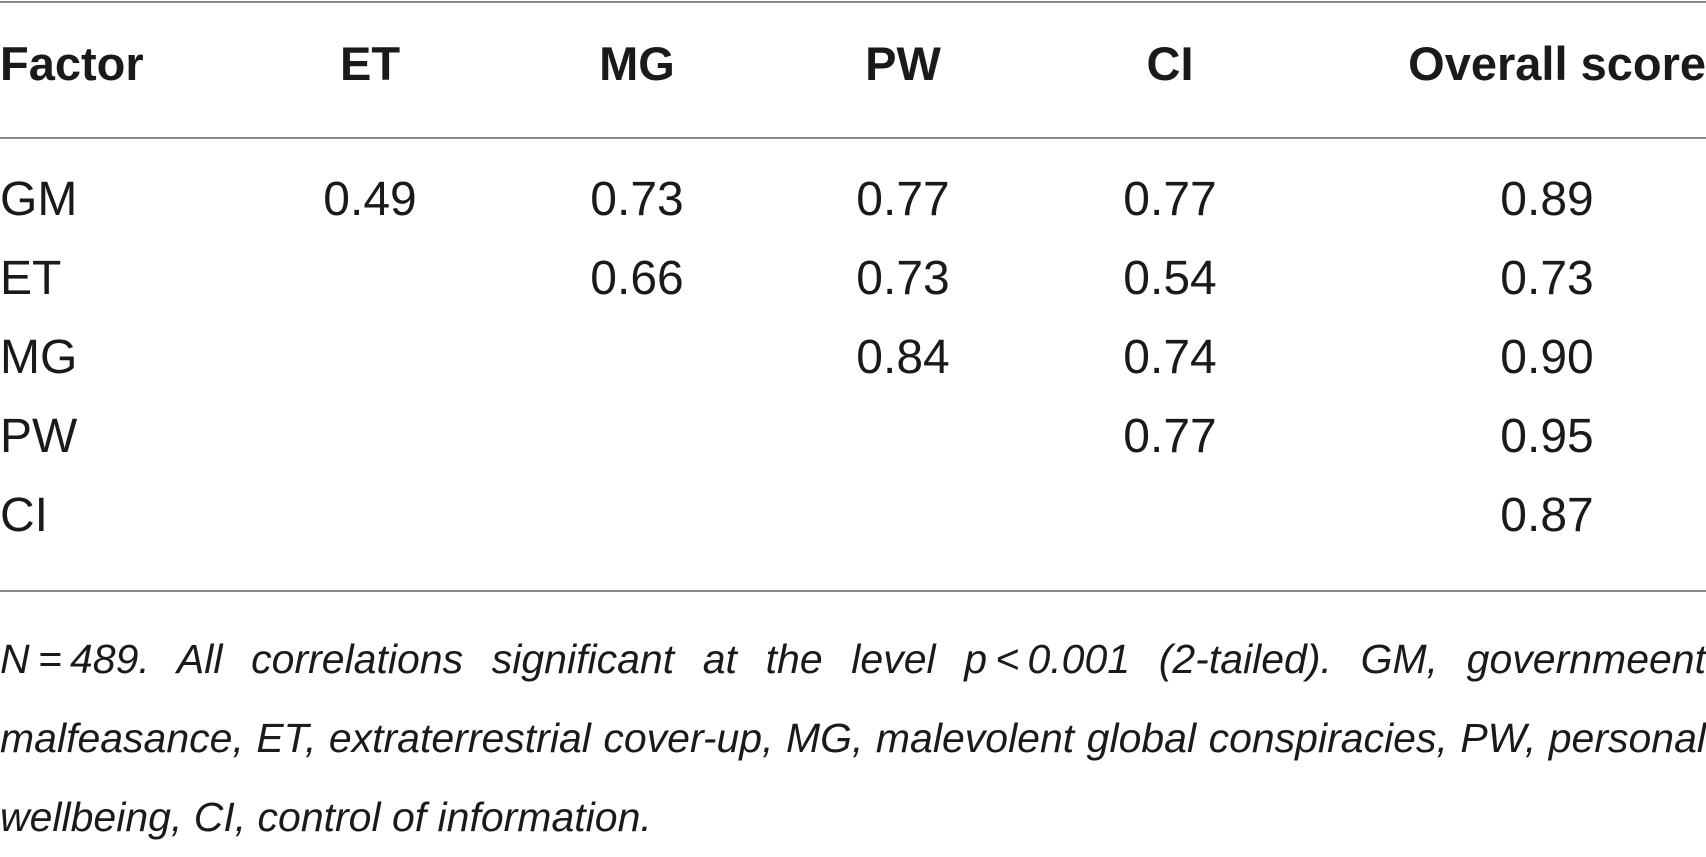  What do you see at coordinates (1170, 63) in the screenshot?
I see `header-ci: CI` at bounding box center [1170, 63].